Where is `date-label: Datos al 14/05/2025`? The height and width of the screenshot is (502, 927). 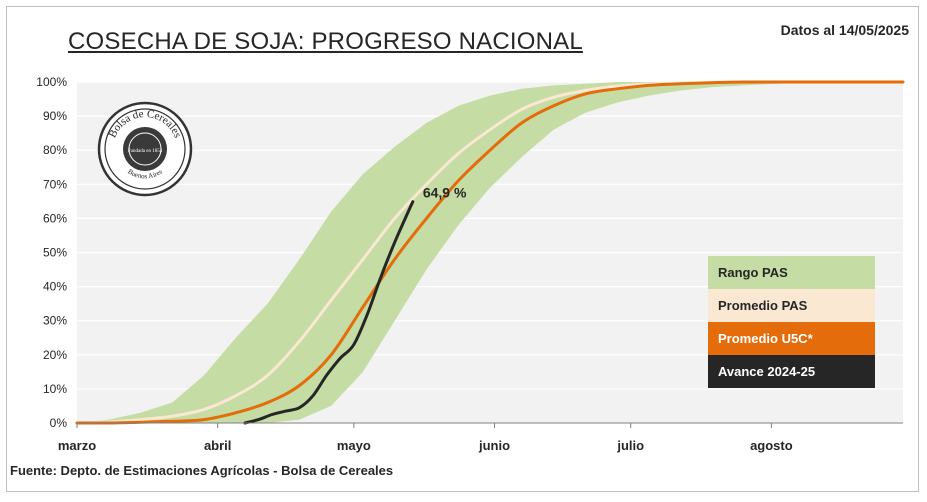 date-label: Datos al 14/05/2025 is located at coordinates (844, 30).